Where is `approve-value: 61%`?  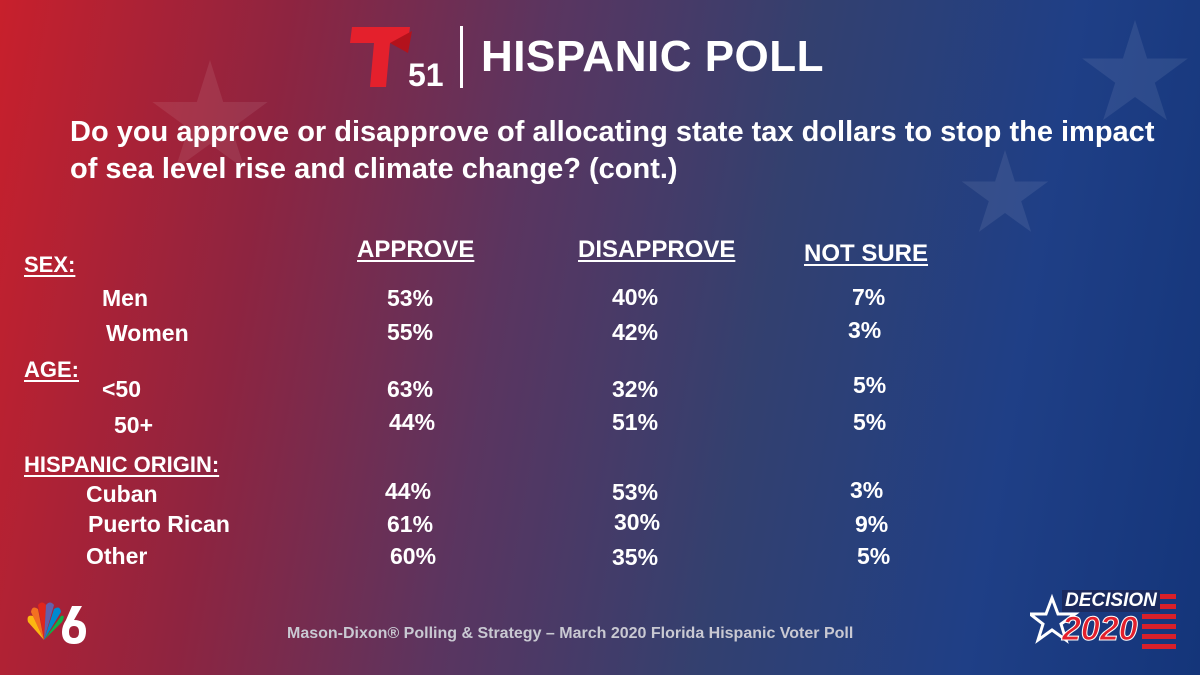
approve-value: 61% is located at coordinates (410, 524).